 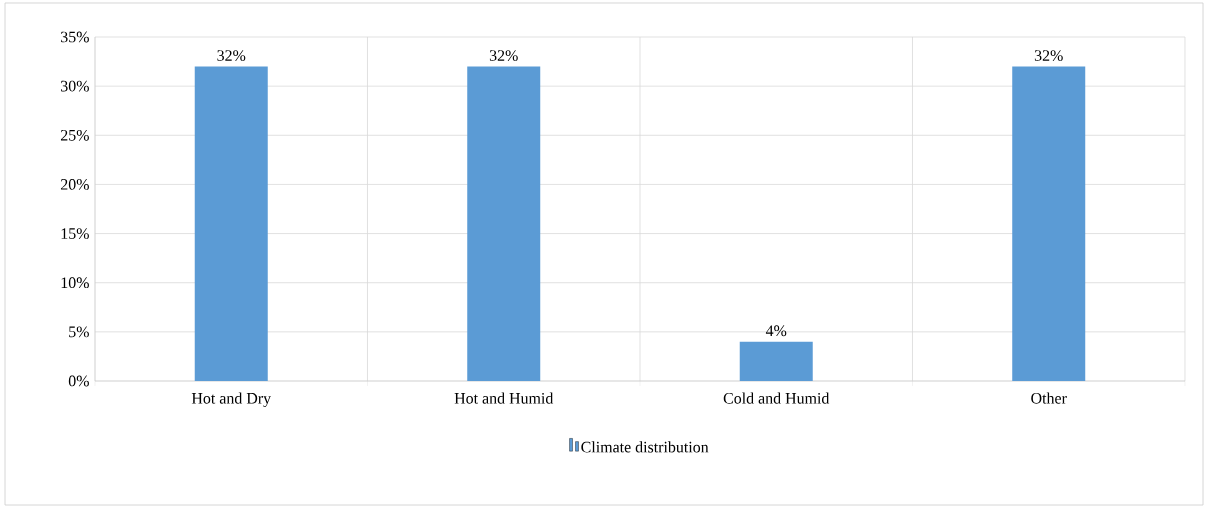 I want to click on legend-label: Climate distribution, so click(x=645, y=447).